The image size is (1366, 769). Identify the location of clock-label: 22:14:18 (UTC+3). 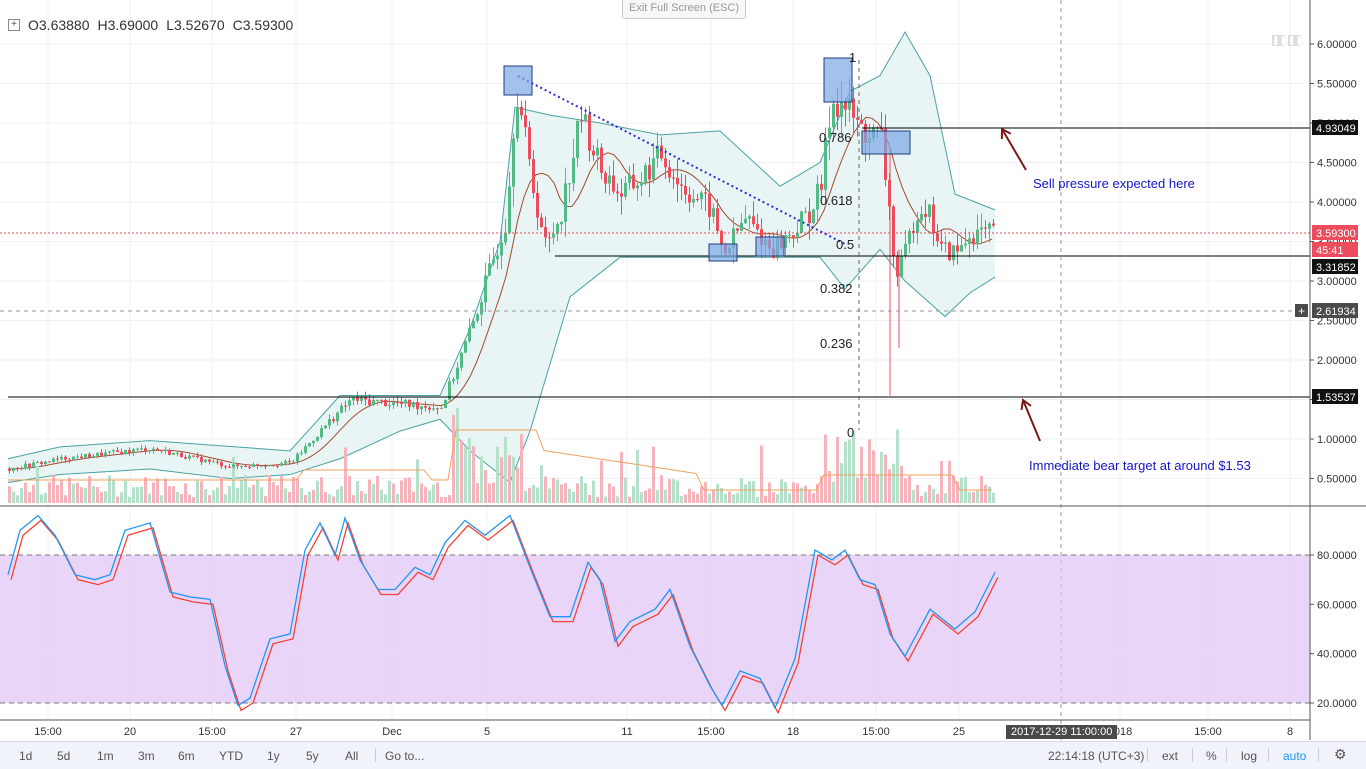
(1096, 756).